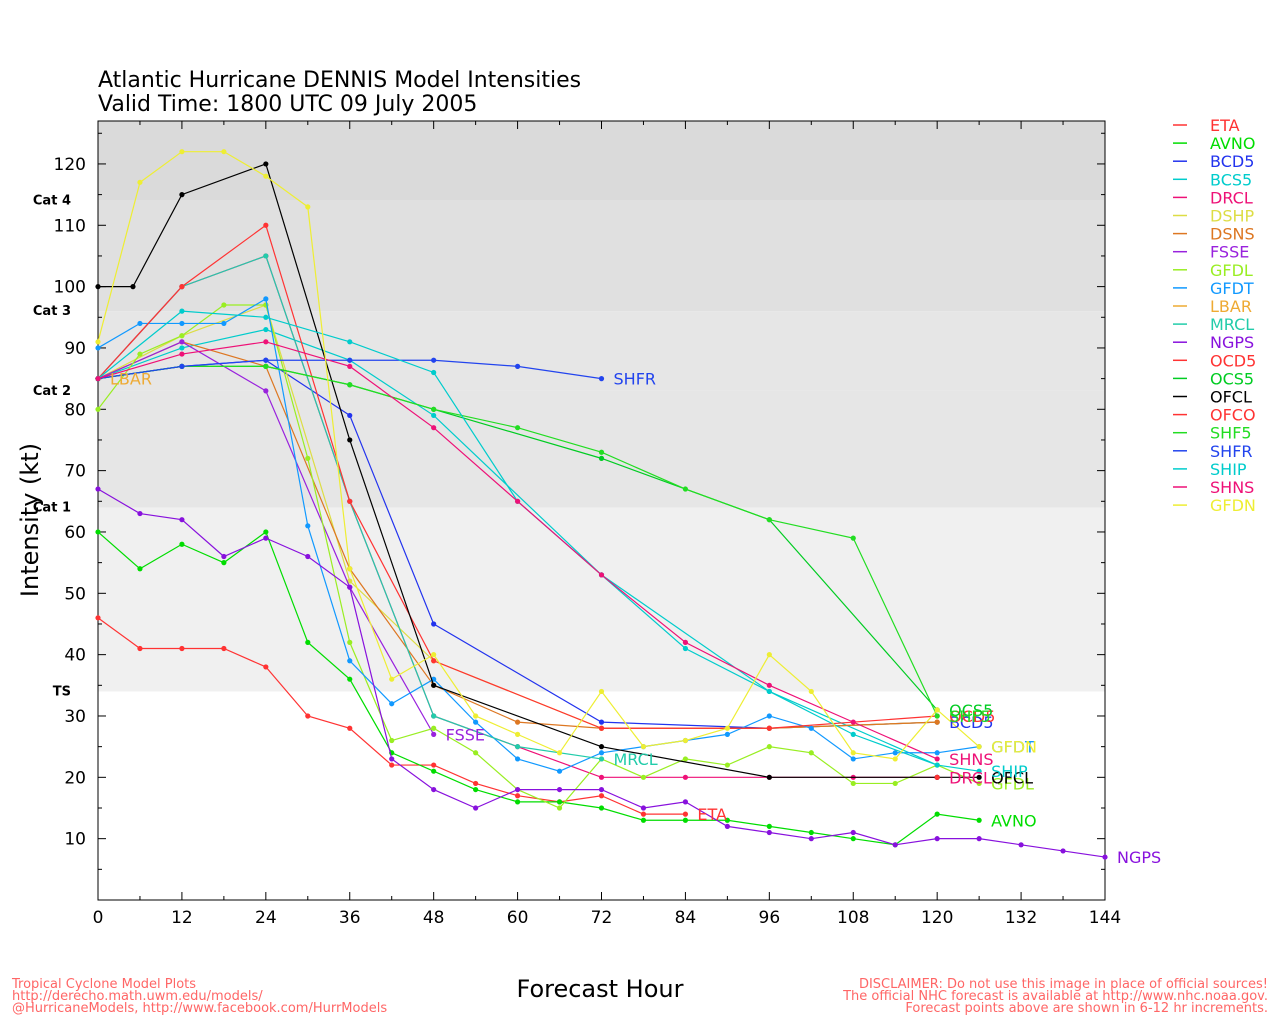 The width and height of the screenshot is (1280, 1024). What do you see at coordinates (853, 918) in the screenshot?
I see `x-tick-label: 108` at bounding box center [853, 918].